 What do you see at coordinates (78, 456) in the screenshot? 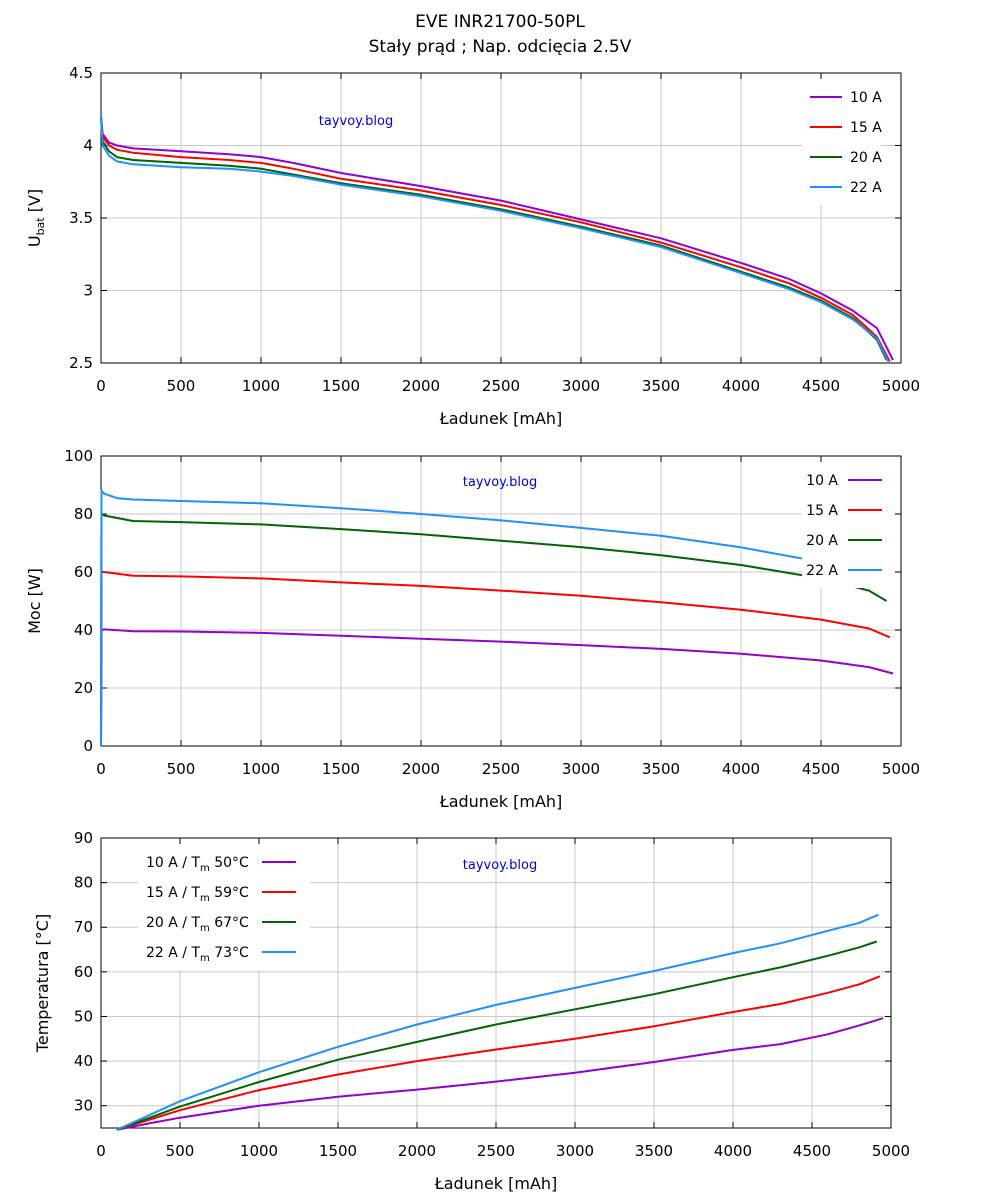
I see `y-tick-label: 100` at bounding box center [78, 456].